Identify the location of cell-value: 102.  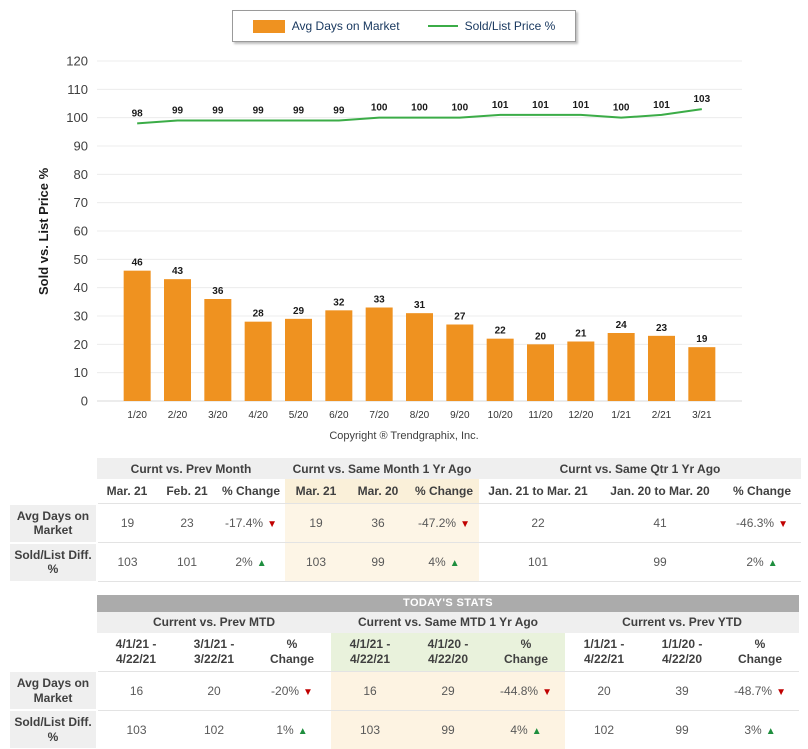
(214, 729).